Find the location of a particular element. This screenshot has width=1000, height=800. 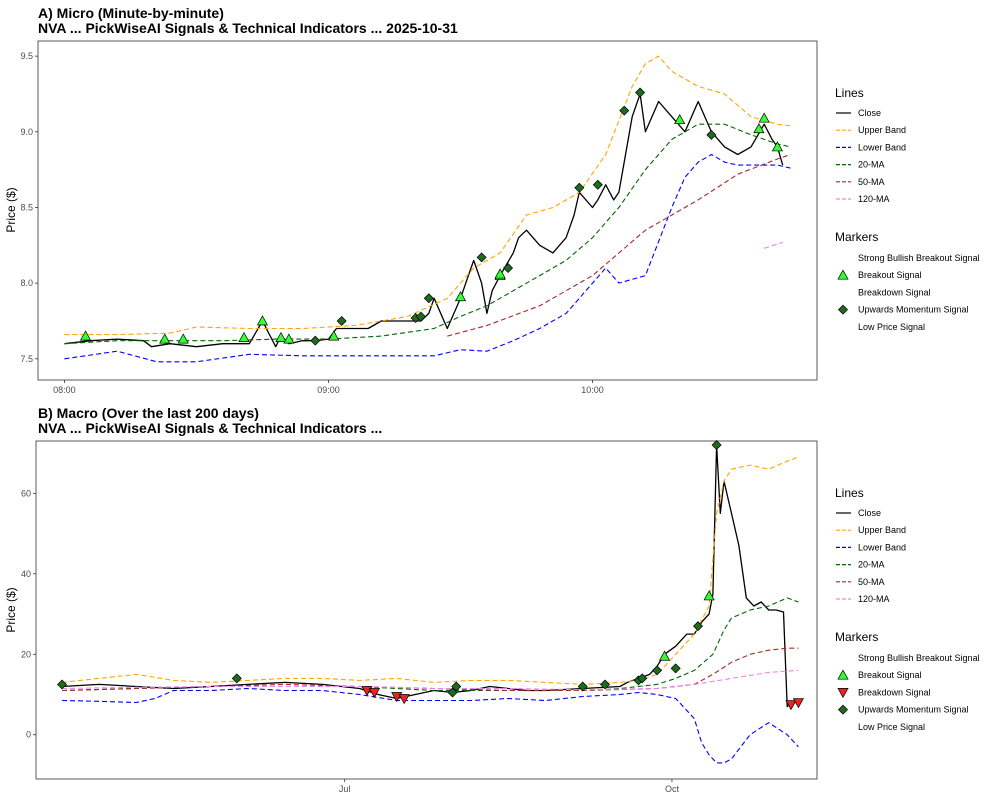

legend-marker-label: Strong Bullish Breakout Signal is located at coordinates (919, 658).